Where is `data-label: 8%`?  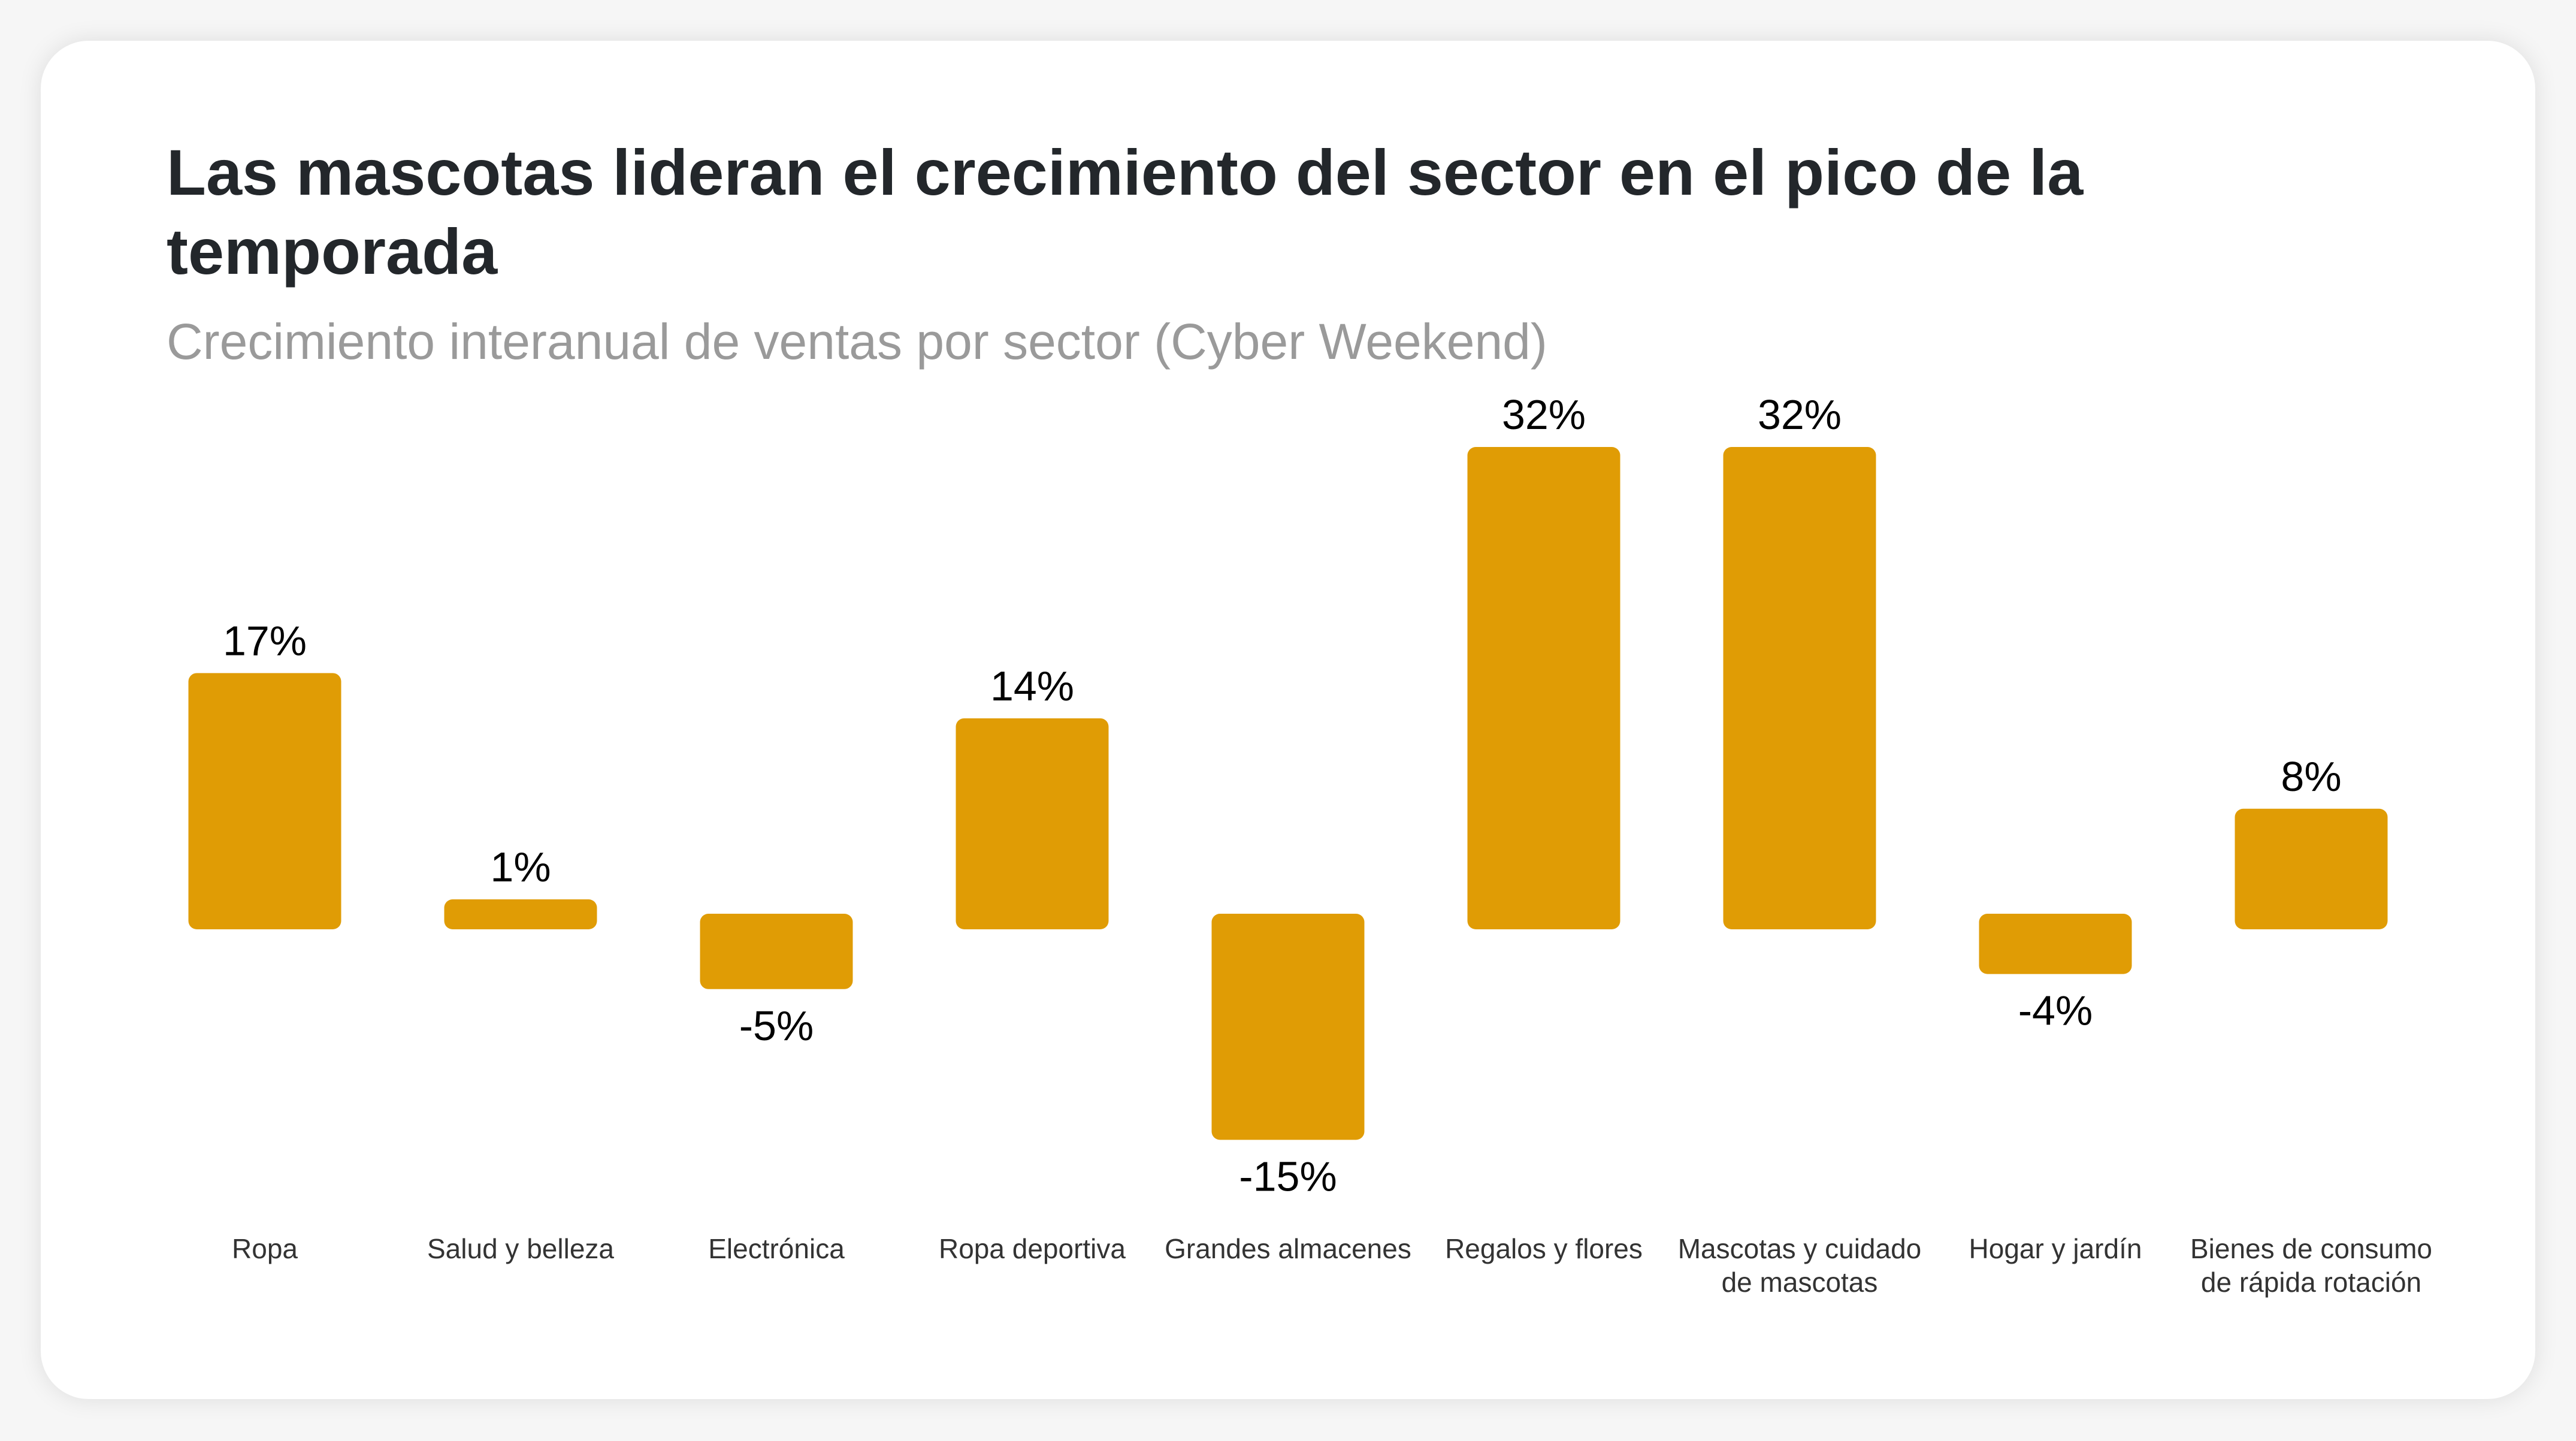
data-label: 8% is located at coordinates (2311, 776).